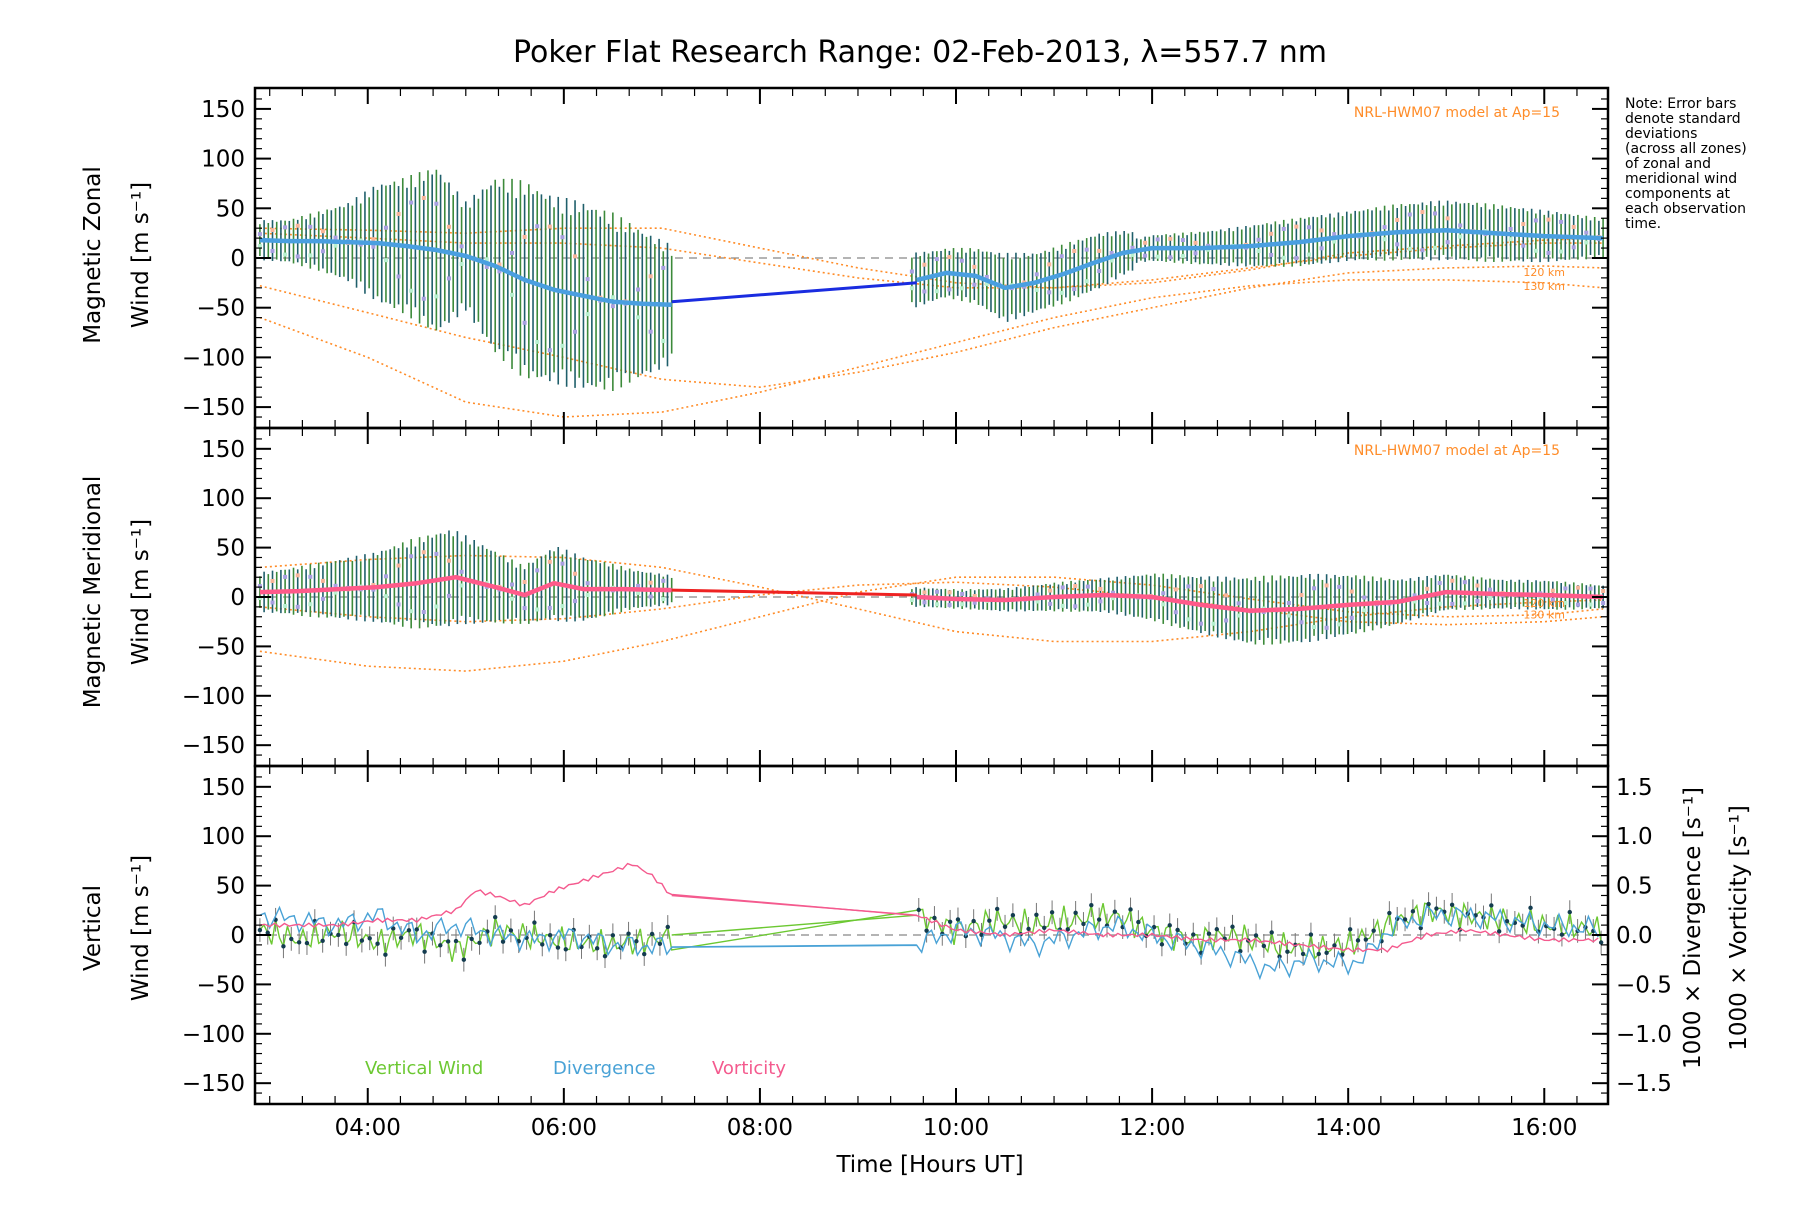 Image resolution: width=1800 pixels, height=1205 pixels. What do you see at coordinates (1634, 887) in the screenshot?
I see `y2-tick-label: 0.5` at bounding box center [1634, 887].